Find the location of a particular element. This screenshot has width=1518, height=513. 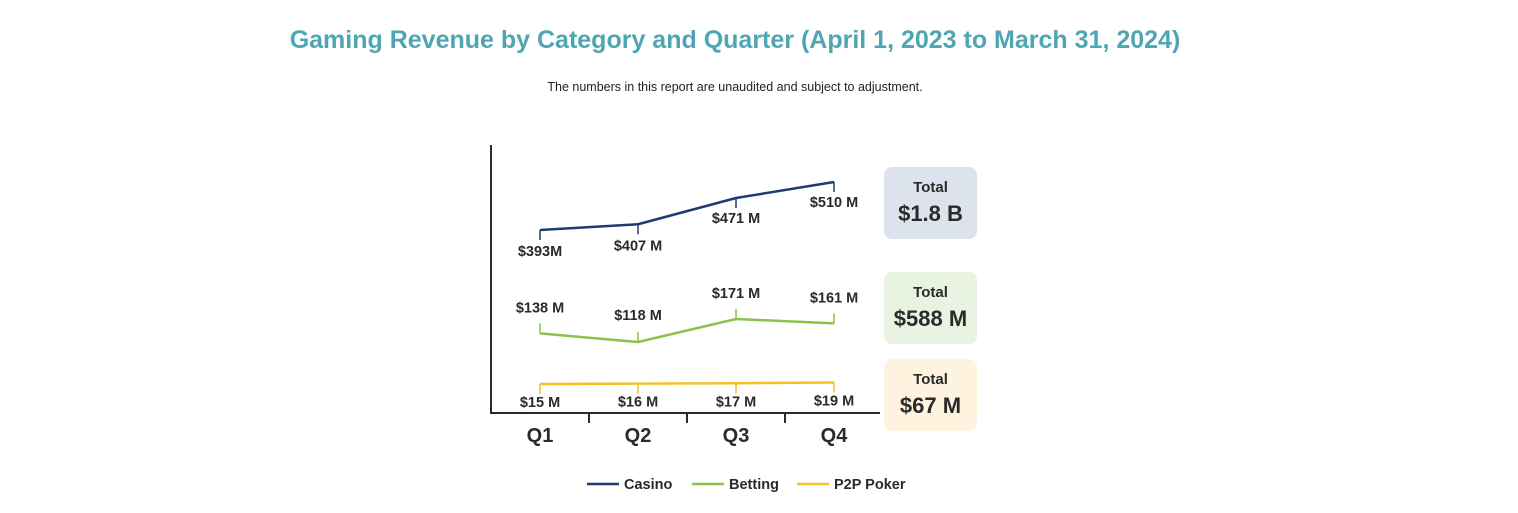

series-casino: $393M $407 M $471 M $510 M is located at coordinates (688, 220).